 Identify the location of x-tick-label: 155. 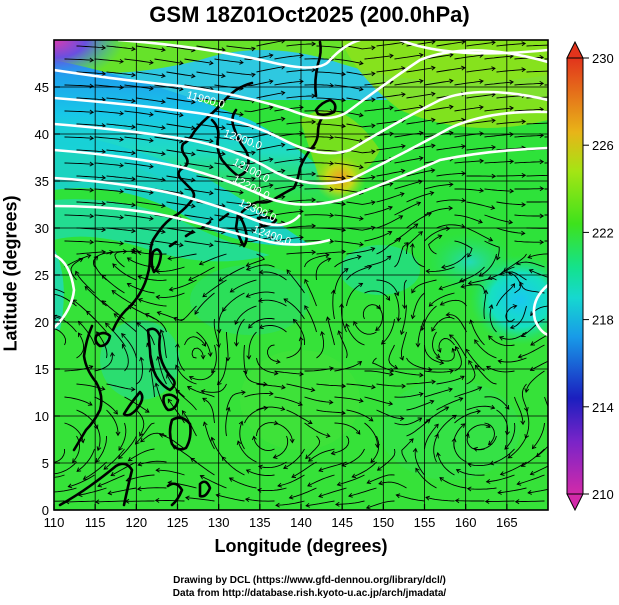
(425, 522).